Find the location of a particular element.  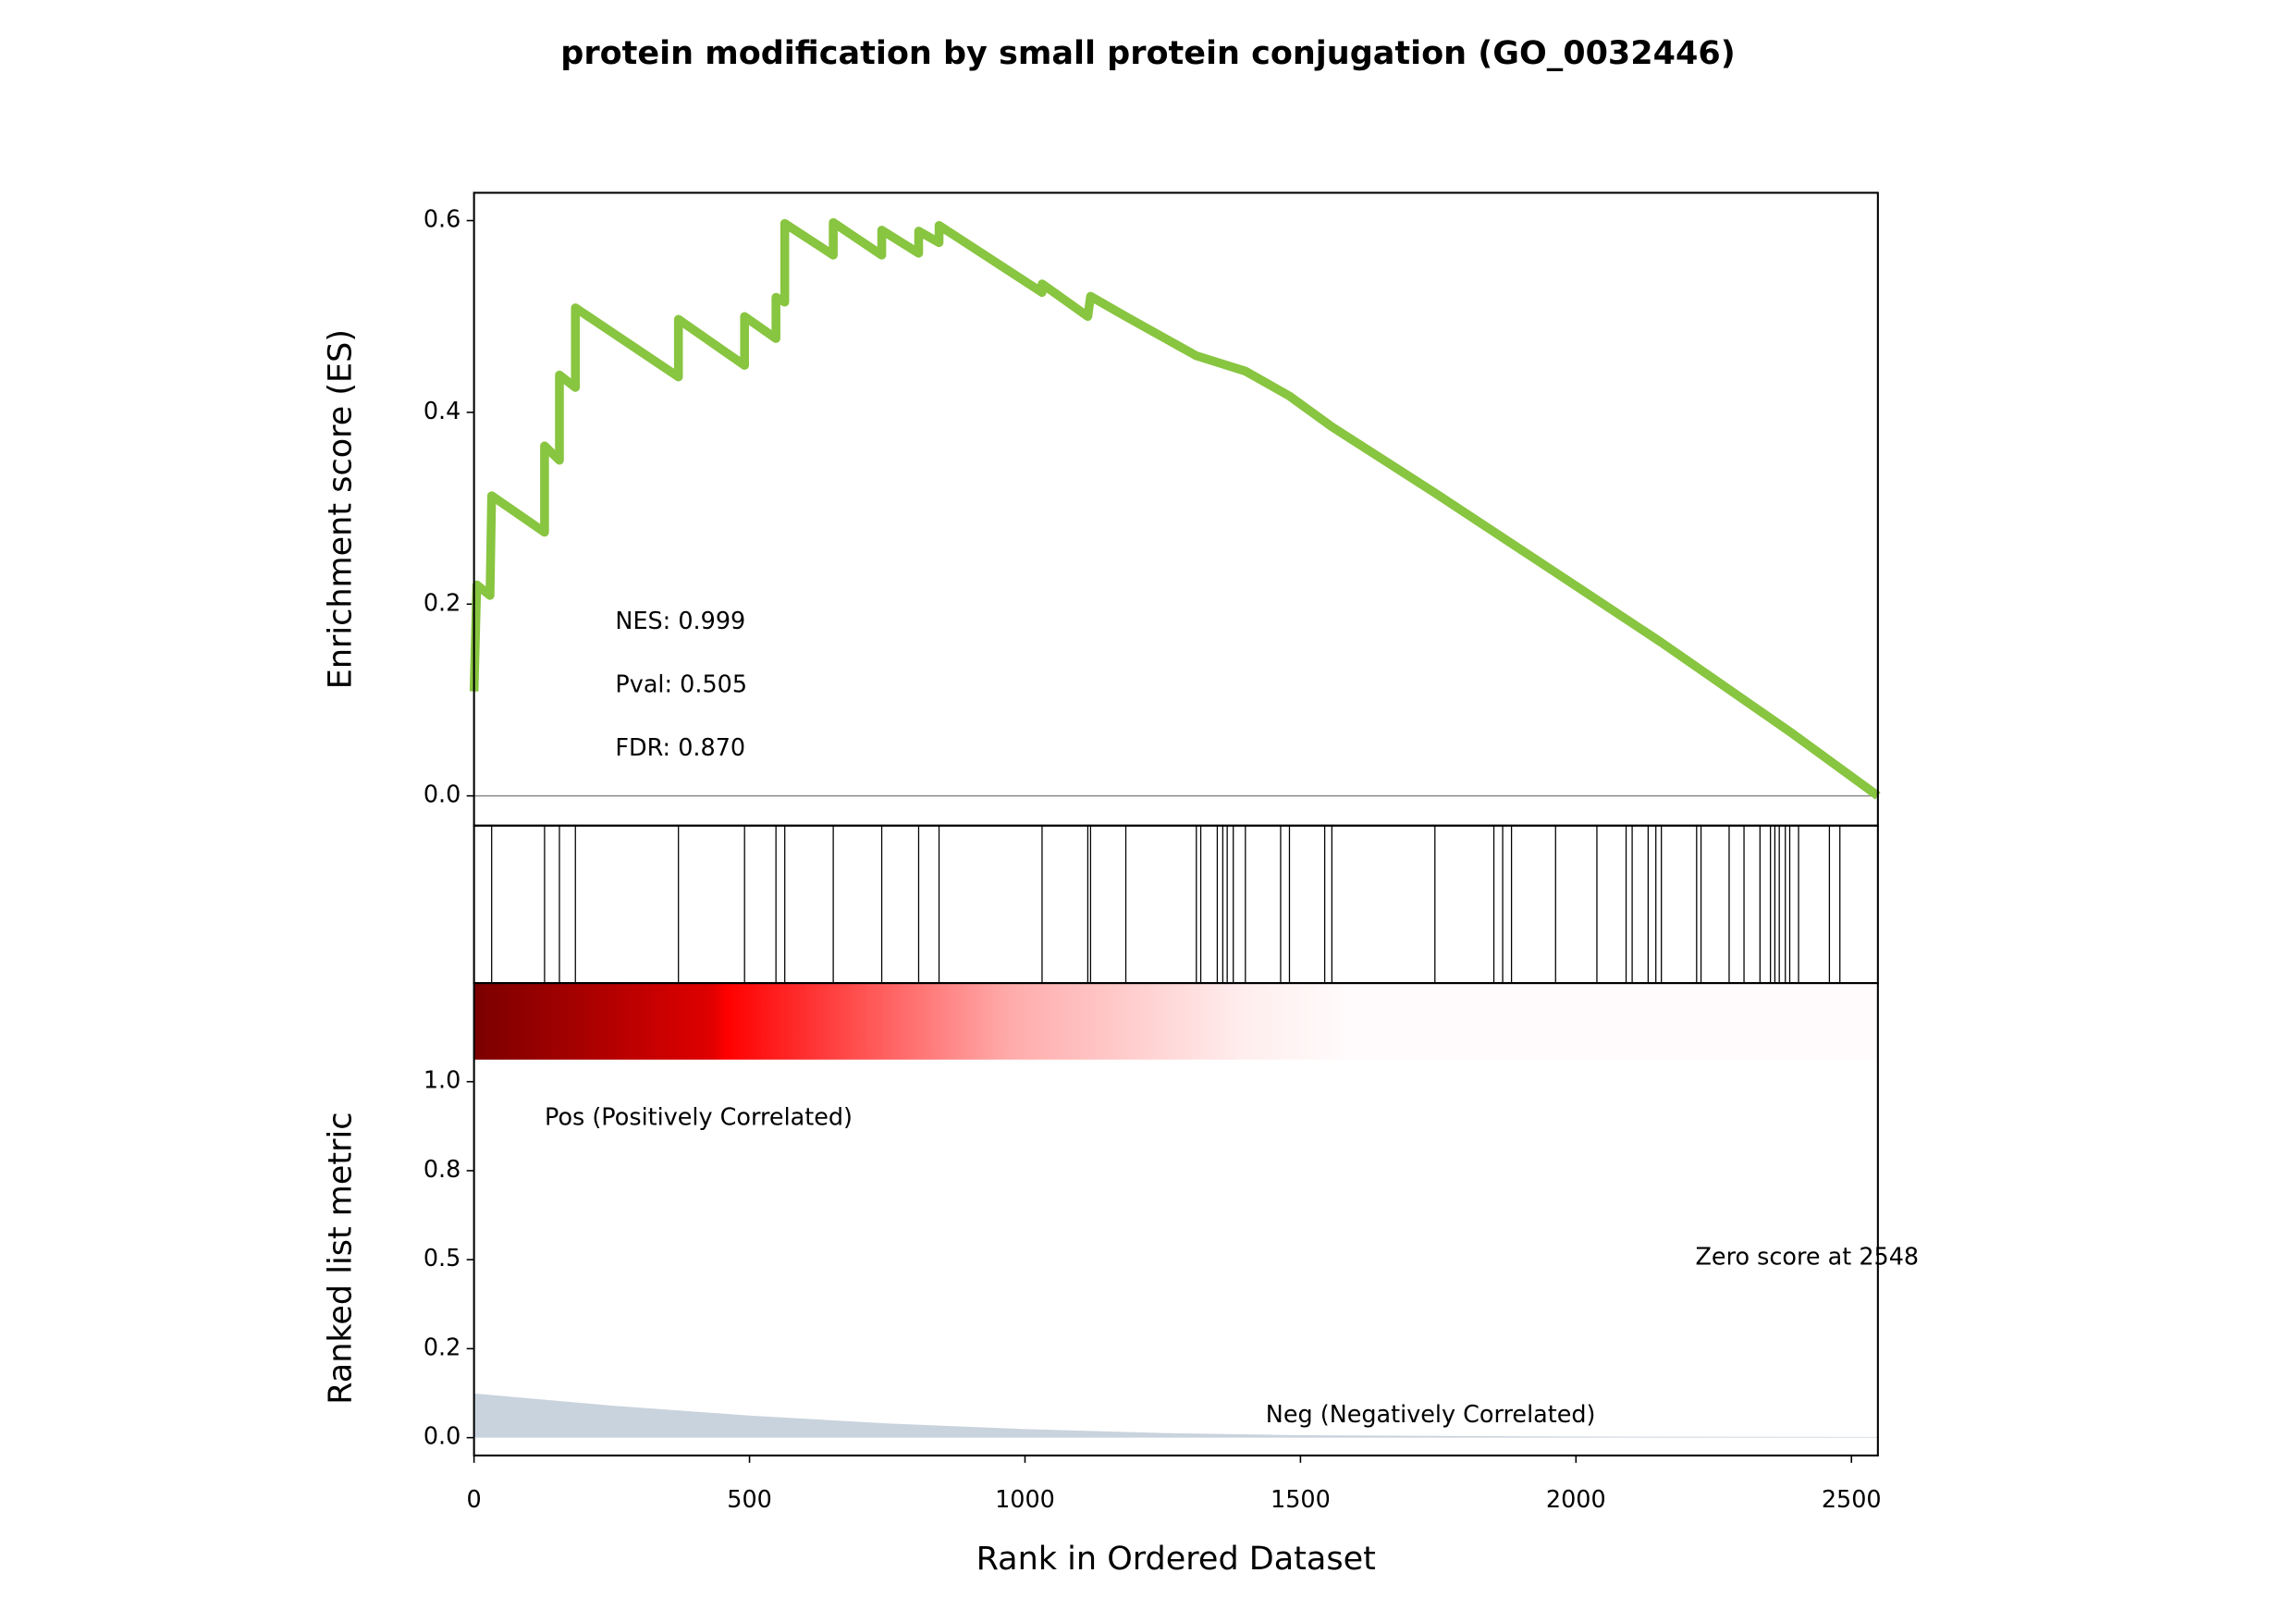

x-tick-label: 500 is located at coordinates (749, 1500).